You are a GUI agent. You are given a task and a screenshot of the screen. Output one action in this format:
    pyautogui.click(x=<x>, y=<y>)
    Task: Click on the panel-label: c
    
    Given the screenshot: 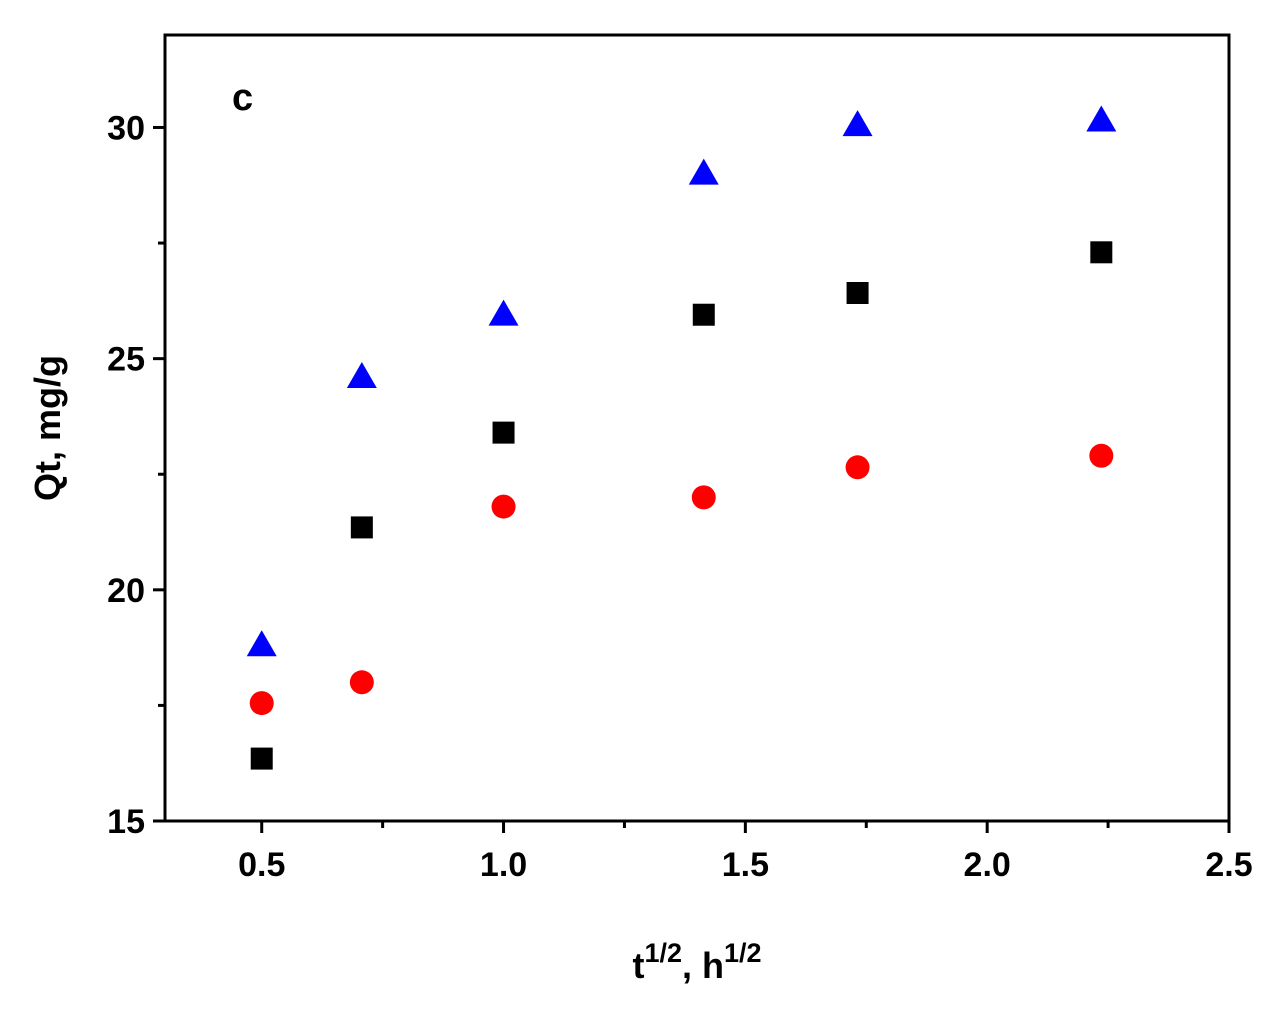 What is the action you would take?
    pyautogui.click(x=242, y=98)
    